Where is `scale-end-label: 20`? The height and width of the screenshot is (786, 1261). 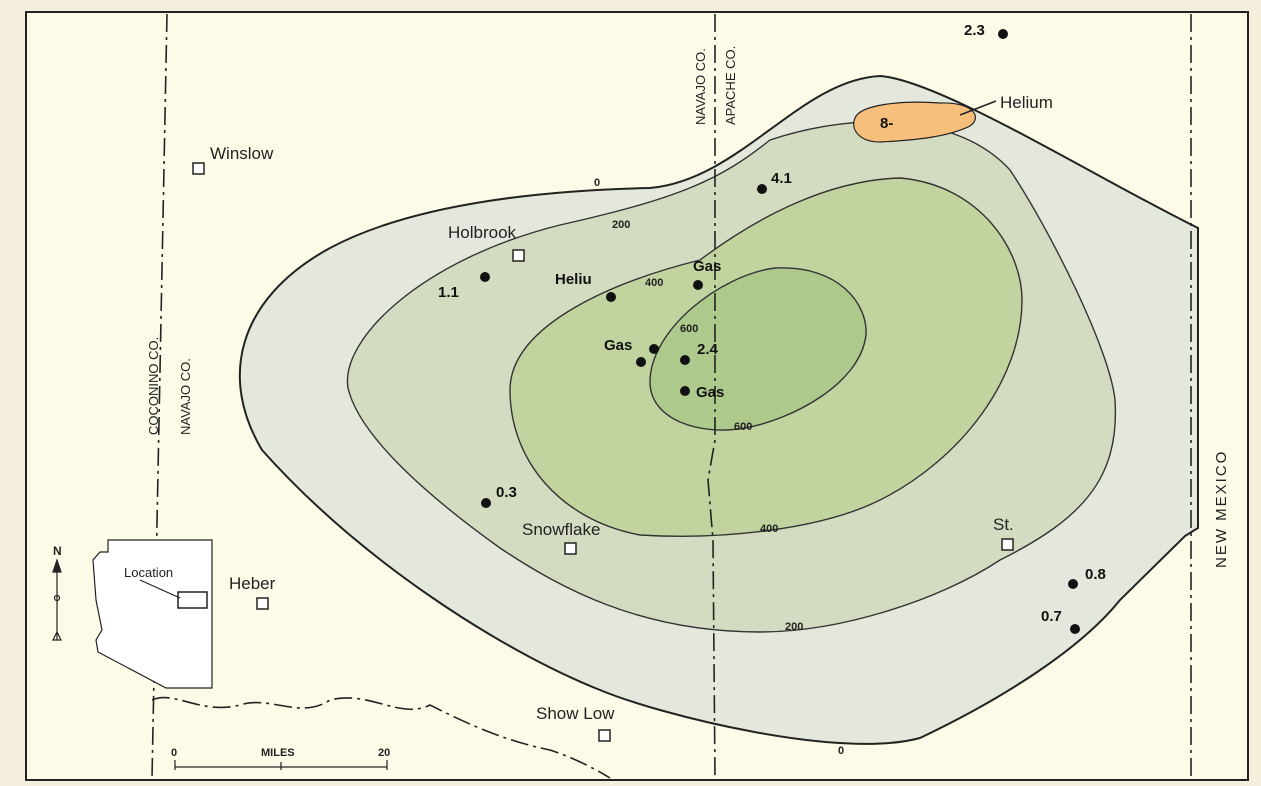
scale-end-label: 20 is located at coordinates (384, 753).